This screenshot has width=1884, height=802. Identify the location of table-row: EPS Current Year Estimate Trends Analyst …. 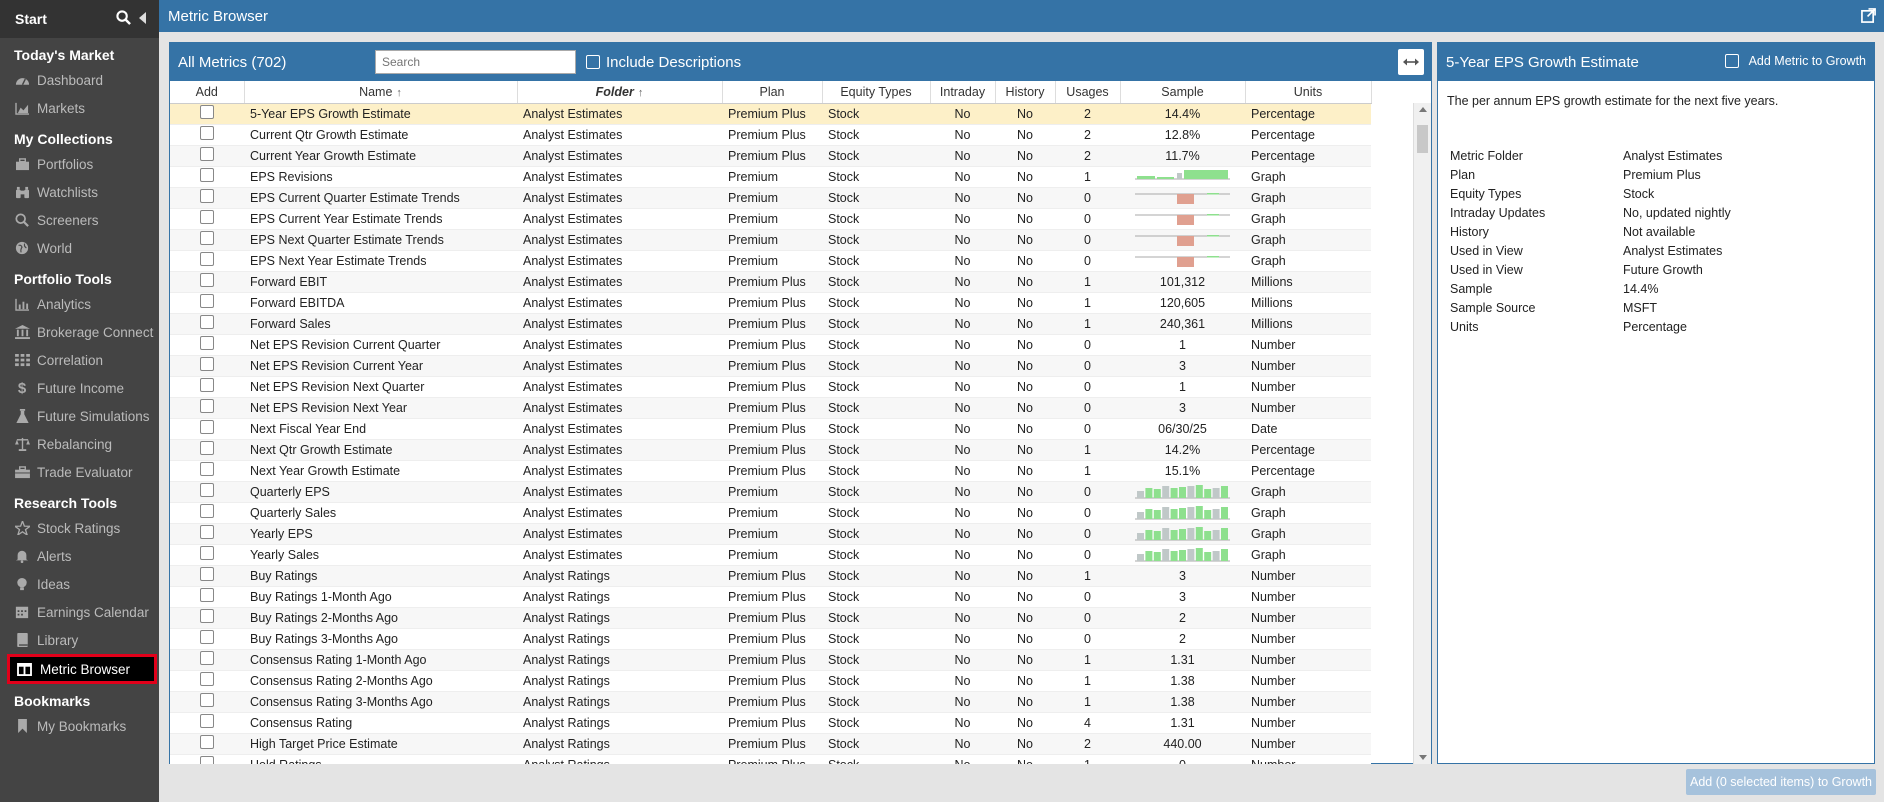
(770, 219).